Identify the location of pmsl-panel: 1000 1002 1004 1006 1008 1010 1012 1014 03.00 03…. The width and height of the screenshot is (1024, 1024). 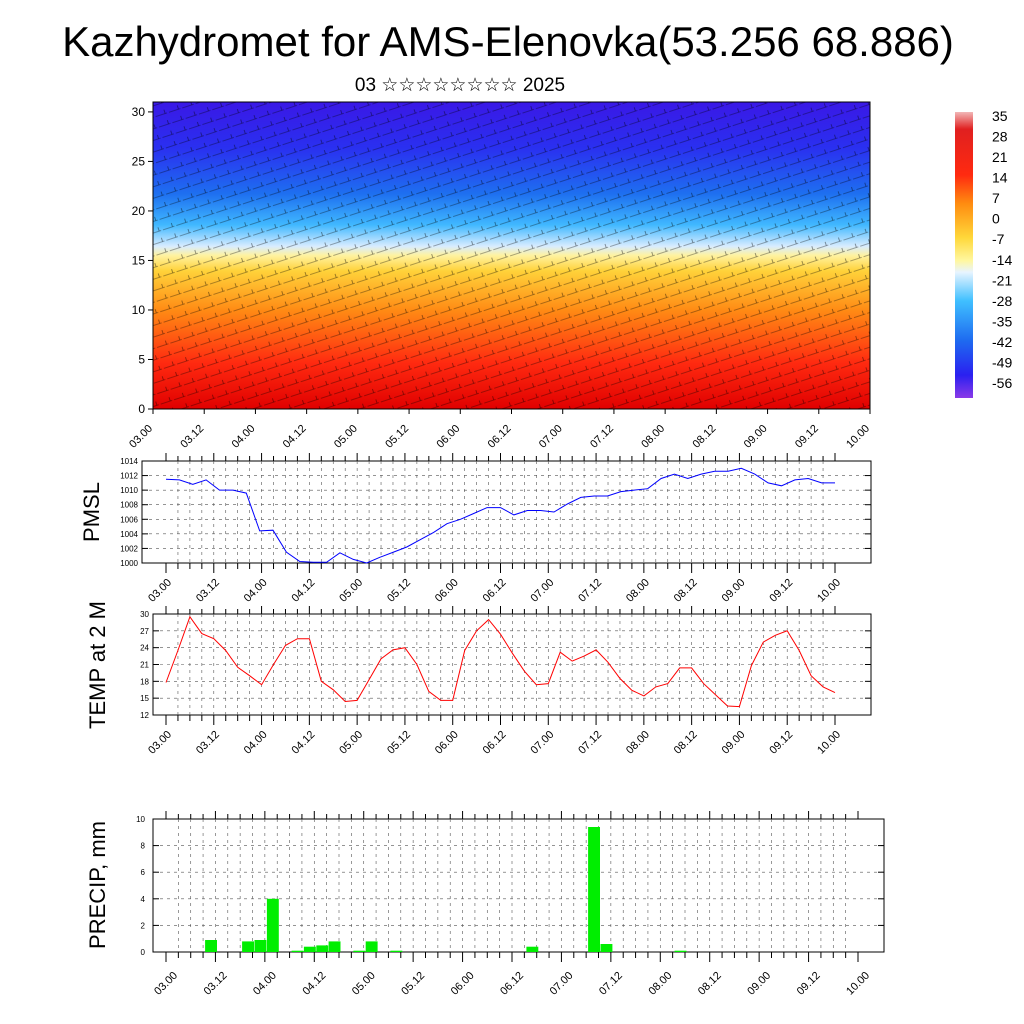
(475, 529).